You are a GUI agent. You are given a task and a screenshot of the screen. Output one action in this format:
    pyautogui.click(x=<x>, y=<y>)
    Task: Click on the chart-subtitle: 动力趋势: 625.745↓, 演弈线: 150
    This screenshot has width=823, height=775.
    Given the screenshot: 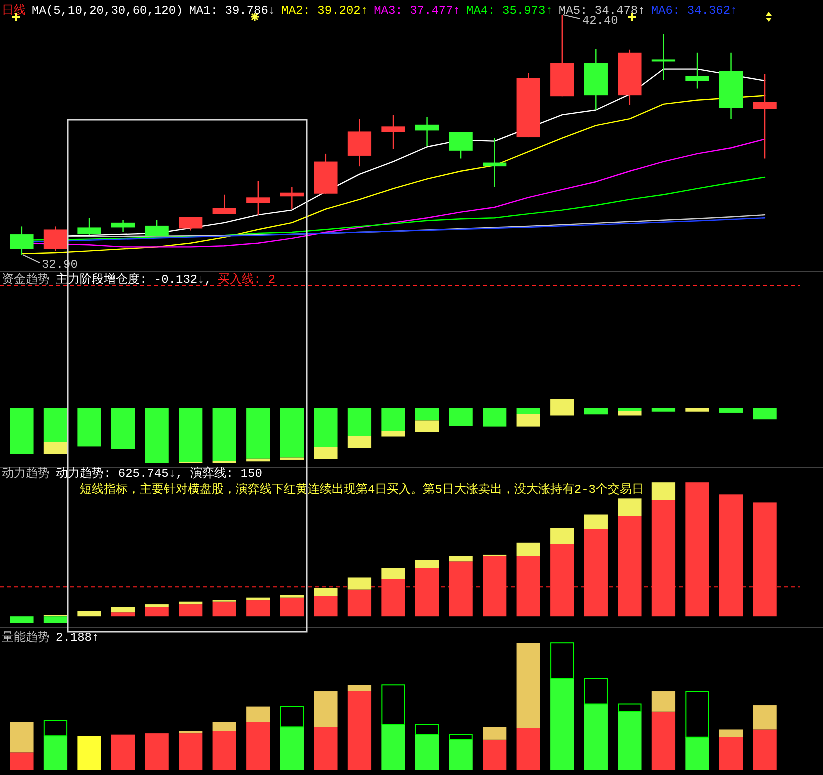 What is the action you would take?
    pyautogui.click(x=159, y=473)
    